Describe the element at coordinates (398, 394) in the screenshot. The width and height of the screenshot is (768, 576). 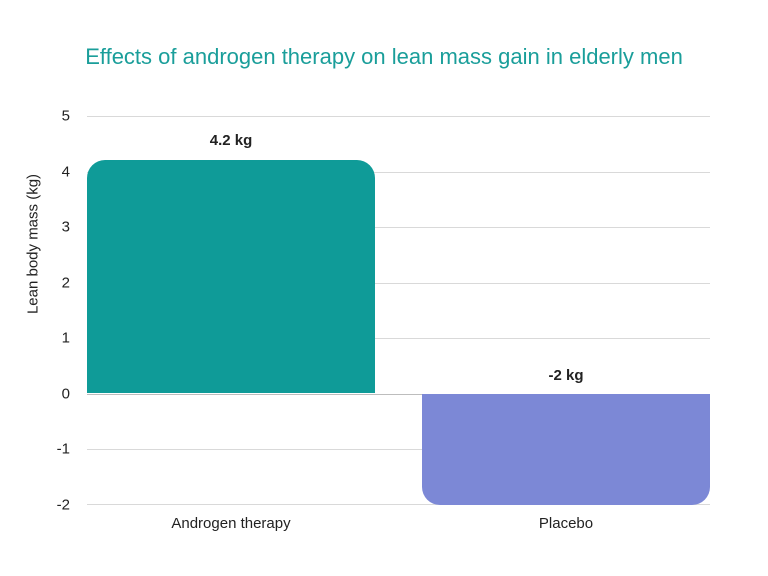
I see `gridline-zero` at that location.